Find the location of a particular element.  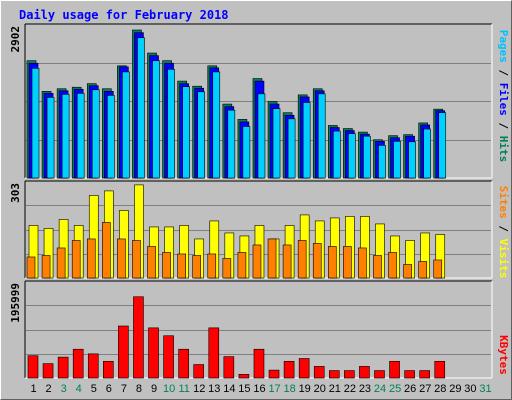

legend-item: Visits is located at coordinates (503, 259).